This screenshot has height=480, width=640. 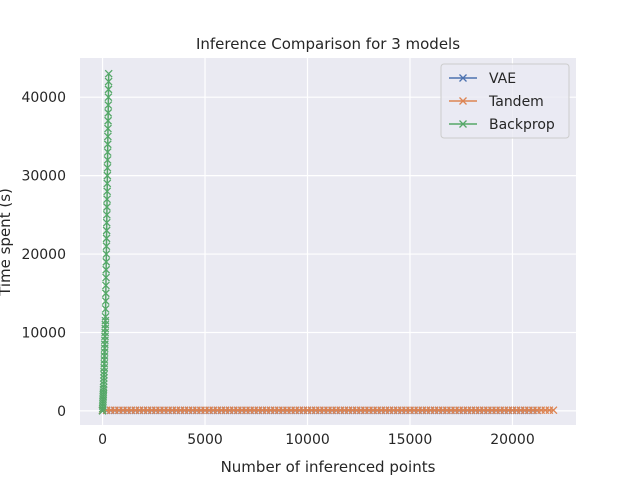 I want to click on legend-label-tandem: Tandem, so click(x=516, y=102).